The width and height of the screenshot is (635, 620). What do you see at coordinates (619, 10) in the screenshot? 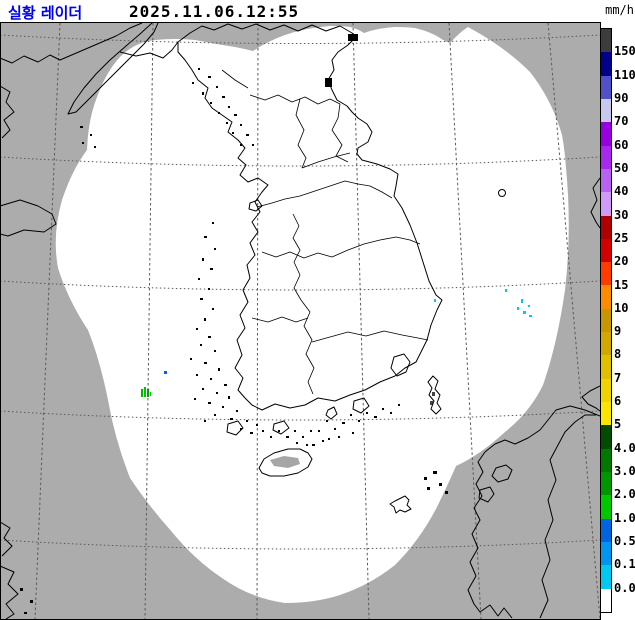
I see `legend-unit-label: mm/h` at bounding box center [619, 10].